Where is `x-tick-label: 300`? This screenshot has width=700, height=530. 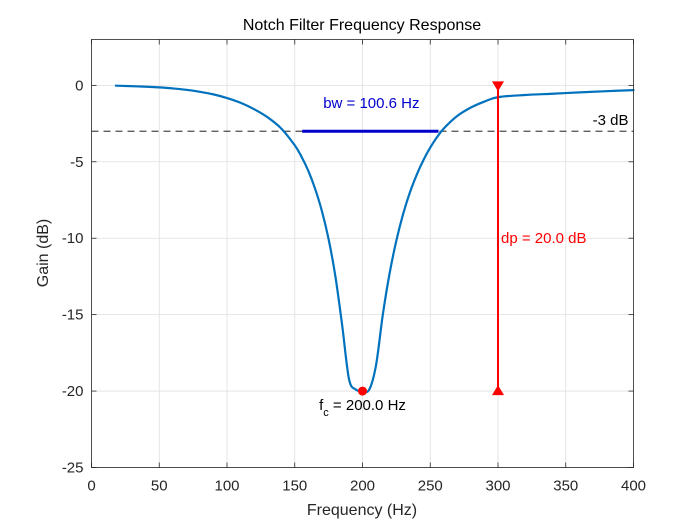
x-tick-label: 300 is located at coordinates (497, 486).